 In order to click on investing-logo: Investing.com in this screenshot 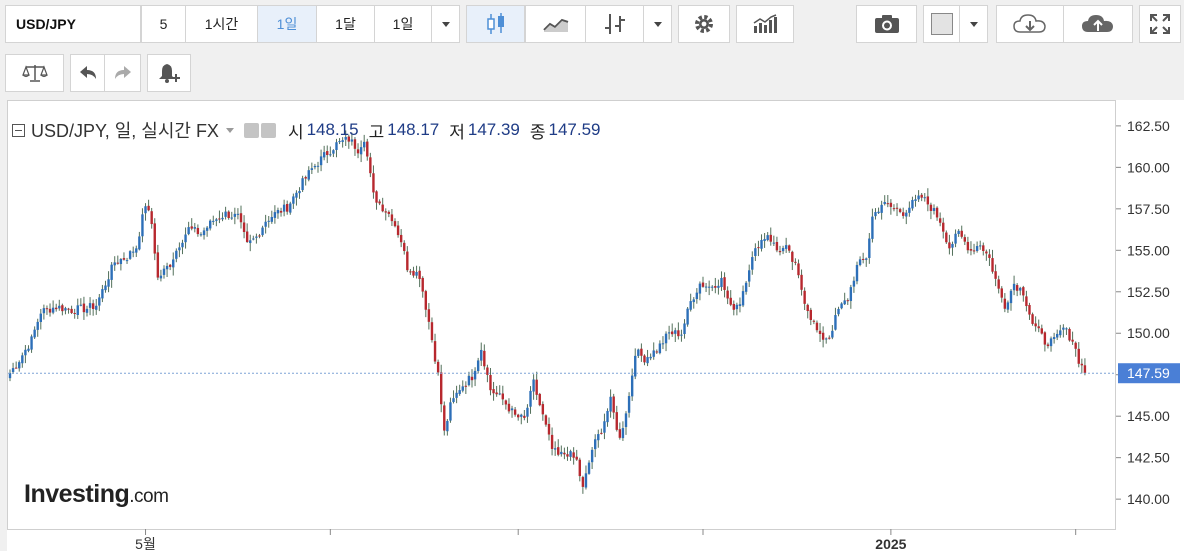, I will do `click(96, 494)`.